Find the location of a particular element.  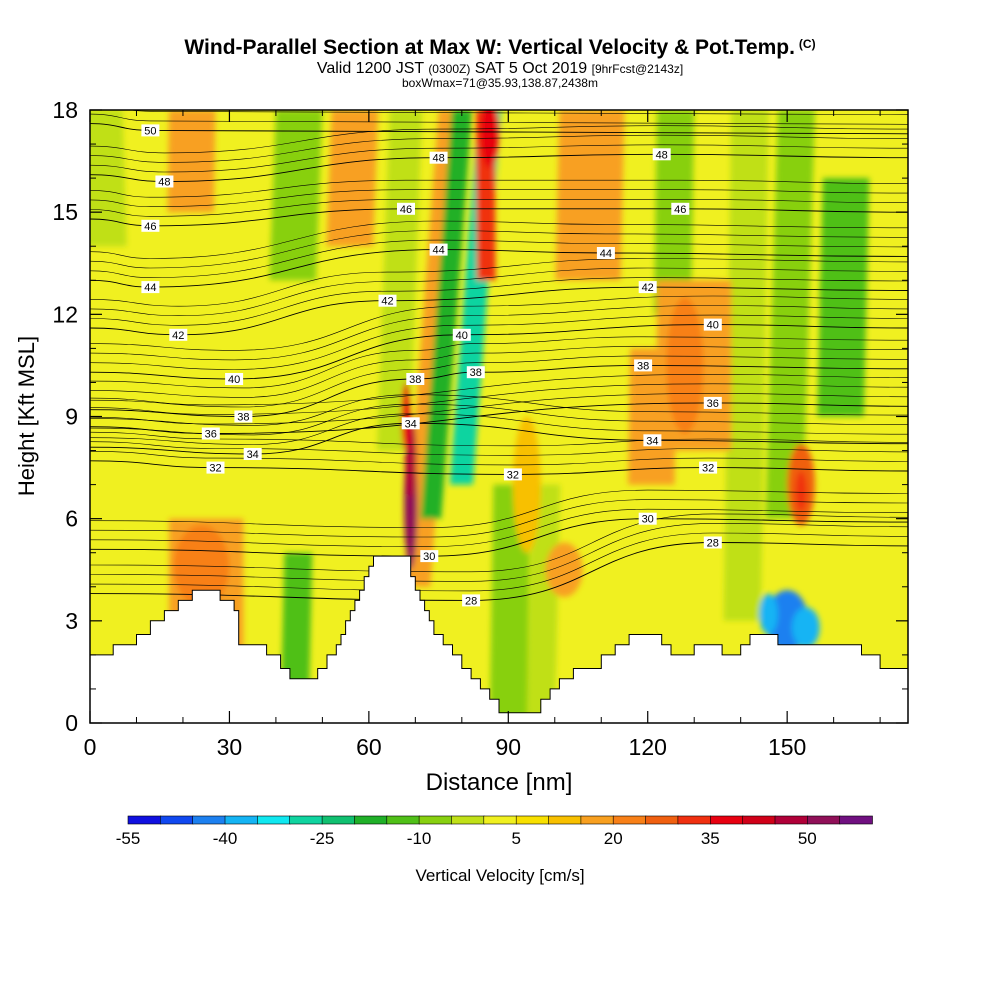

colorbar-label: Vertical Velocity [cm/s] is located at coordinates (499, 875).